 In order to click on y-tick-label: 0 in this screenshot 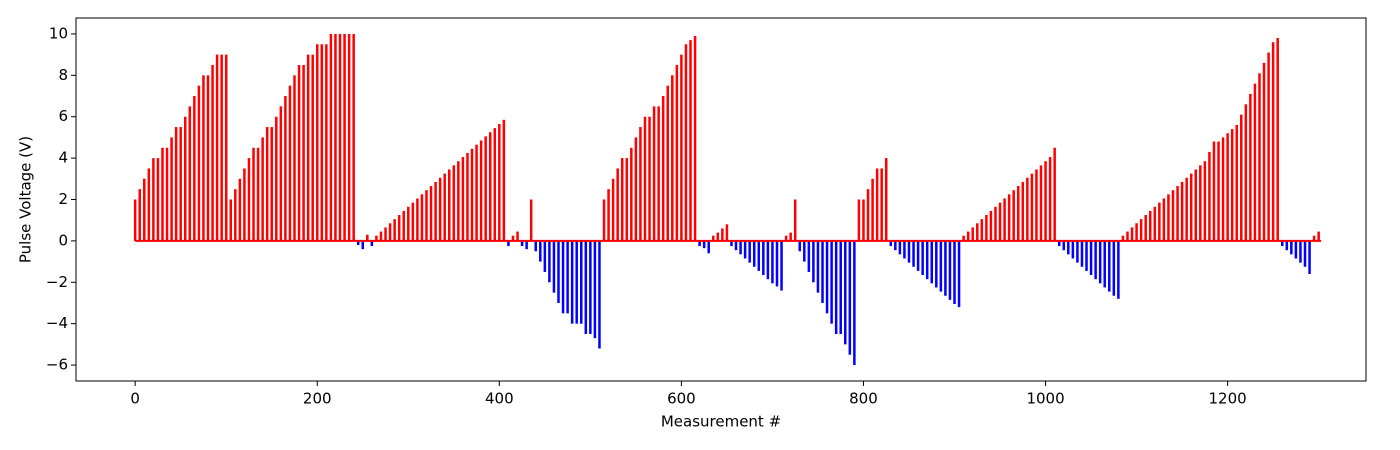, I will do `click(63, 240)`.